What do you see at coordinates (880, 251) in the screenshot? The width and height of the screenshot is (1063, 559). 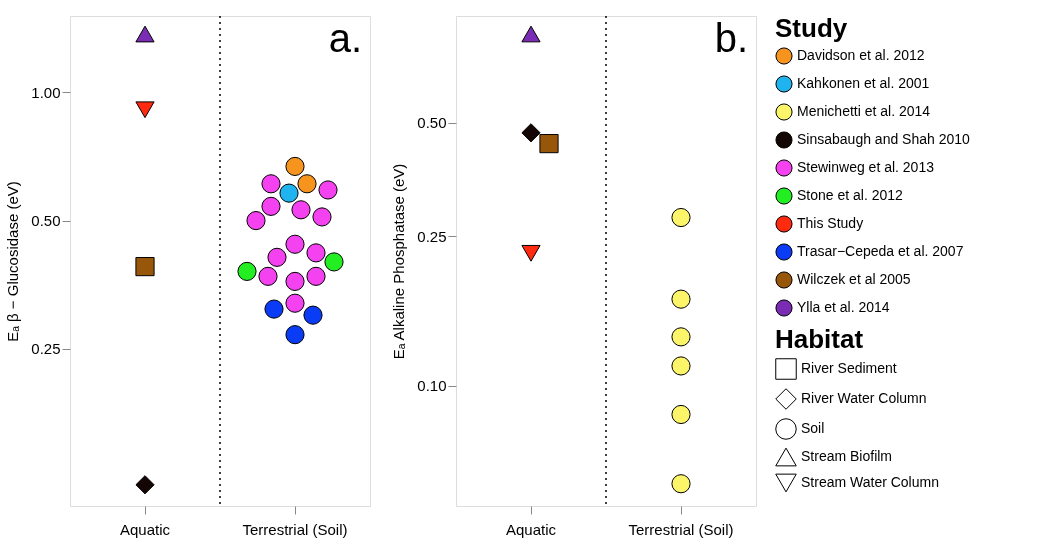 I see `legend-label: Trasar−Cepeda et al. 2007` at bounding box center [880, 251].